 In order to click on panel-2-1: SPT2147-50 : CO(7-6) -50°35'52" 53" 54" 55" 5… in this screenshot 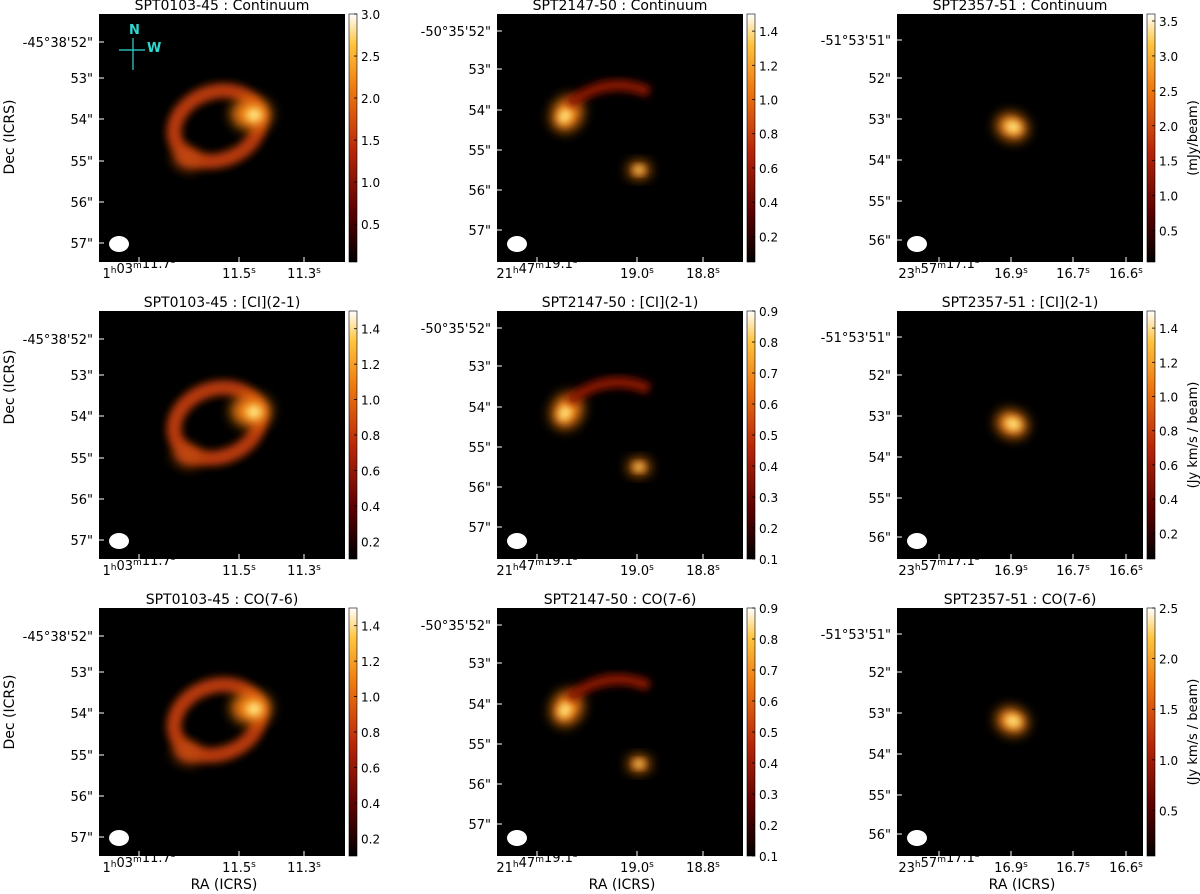, I will do `click(599, 734)`.